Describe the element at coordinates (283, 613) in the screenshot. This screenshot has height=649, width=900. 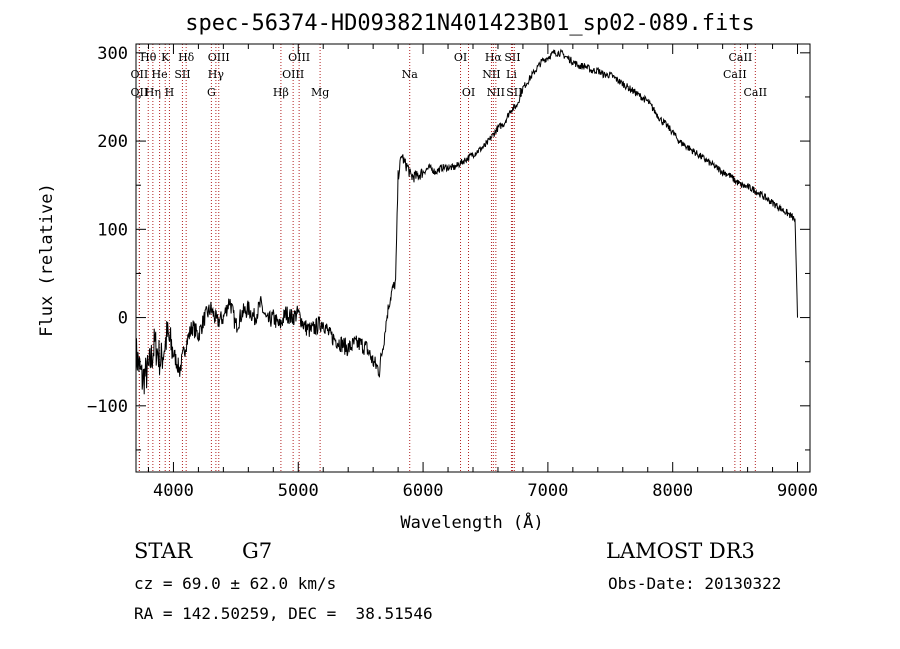
I see `sky-coordinates: RA = 142.50259, DEC = 38.51546` at that location.